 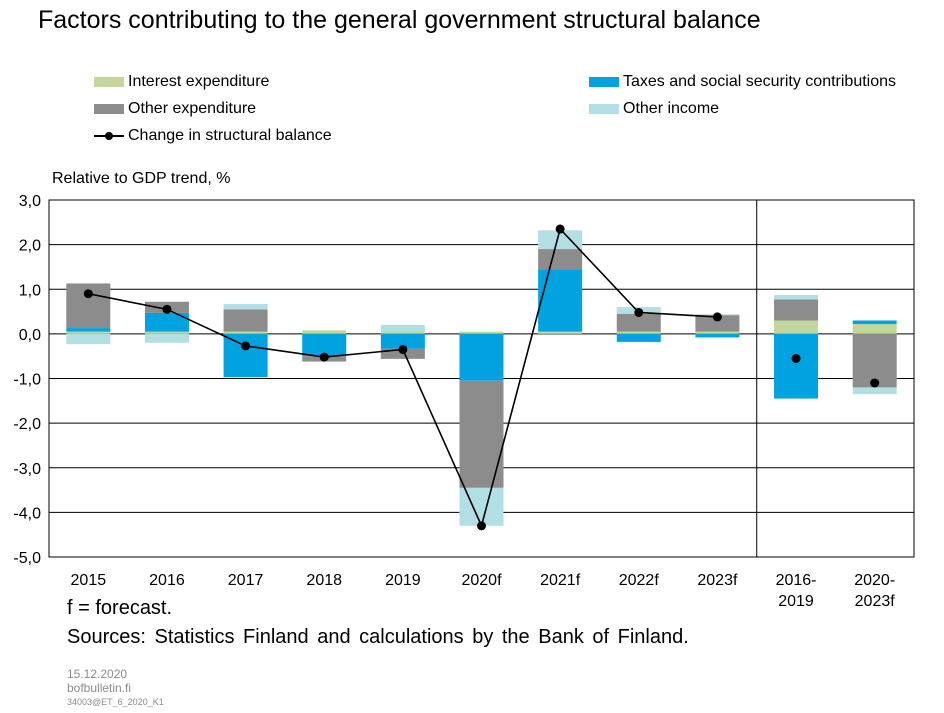 I want to click on stamp-site: bofbulletin.fi, so click(x=99, y=688).